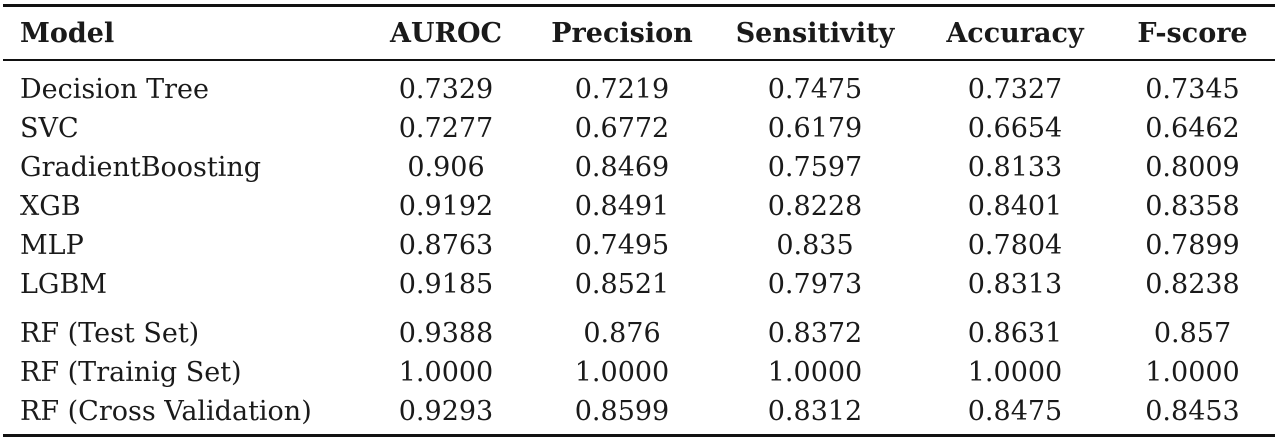 The width and height of the screenshot is (1280, 445). What do you see at coordinates (622, 33) in the screenshot?
I see `header-precision: Precision` at bounding box center [622, 33].